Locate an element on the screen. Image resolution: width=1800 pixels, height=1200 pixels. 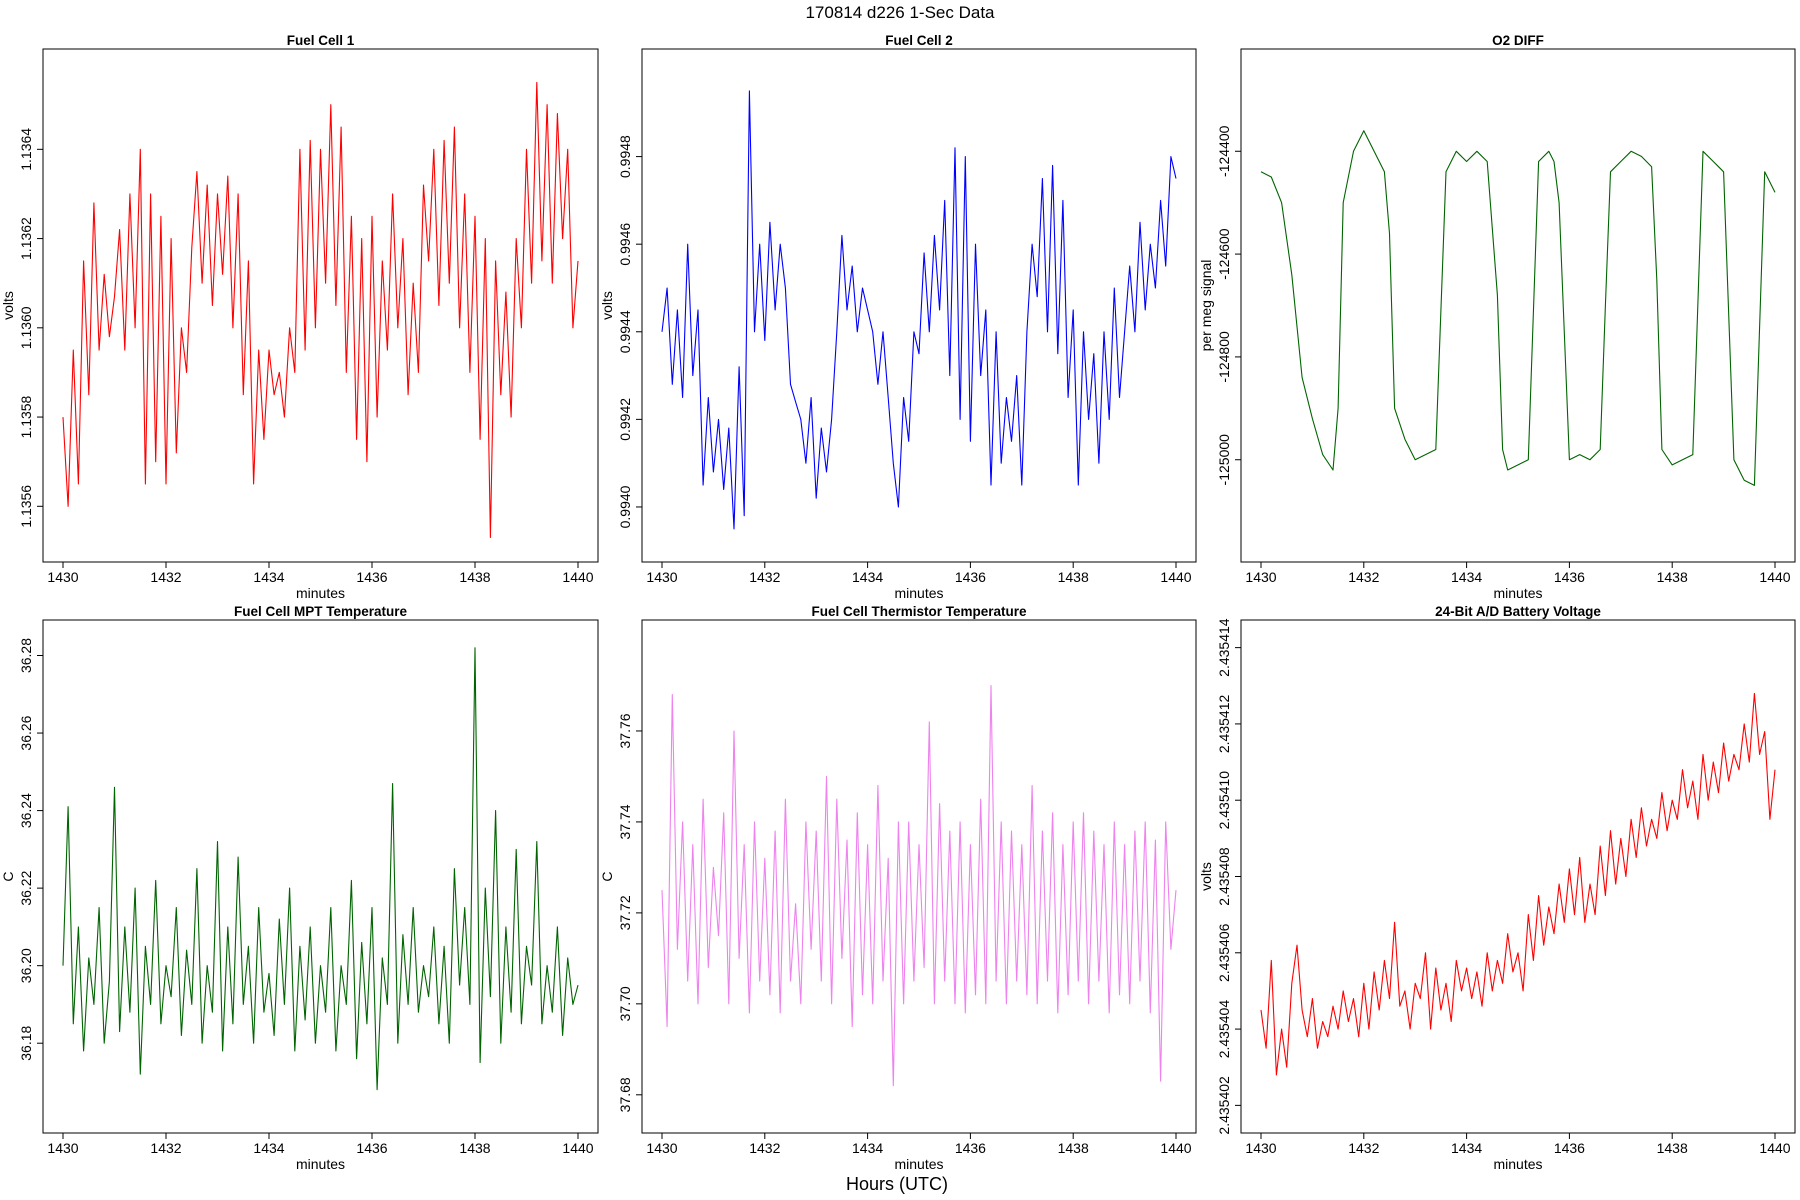
y-tick-label: 1.1358 is located at coordinates (26, 416).